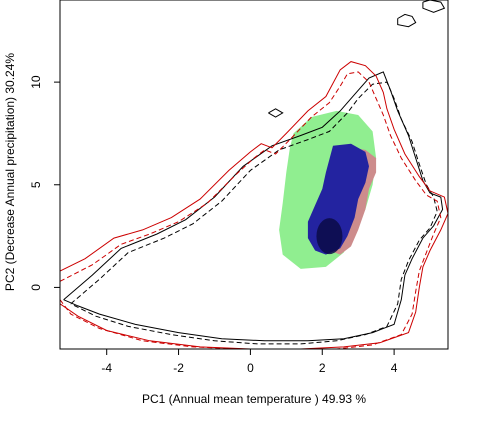 Image resolution: width=480 pixels, height=422 pixels. What do you see at coordinates (44, 183) in the screenshot?
I see `y-axis: 0 5 10` at bounding box center [44, 183].